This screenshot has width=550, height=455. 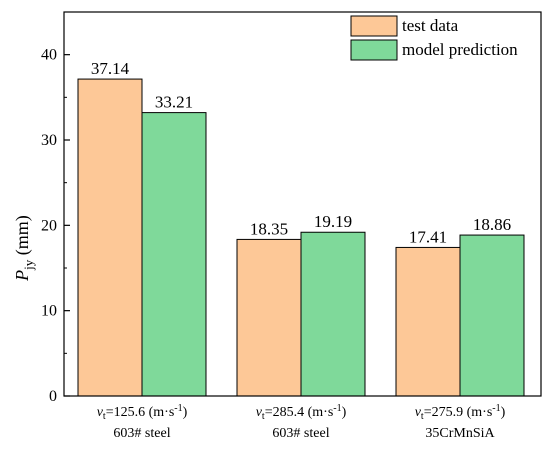 What do you see at coordinates (434, 38) in the screenshot?
I see `legend: test data model prediction` at bounding box center [434, 38].